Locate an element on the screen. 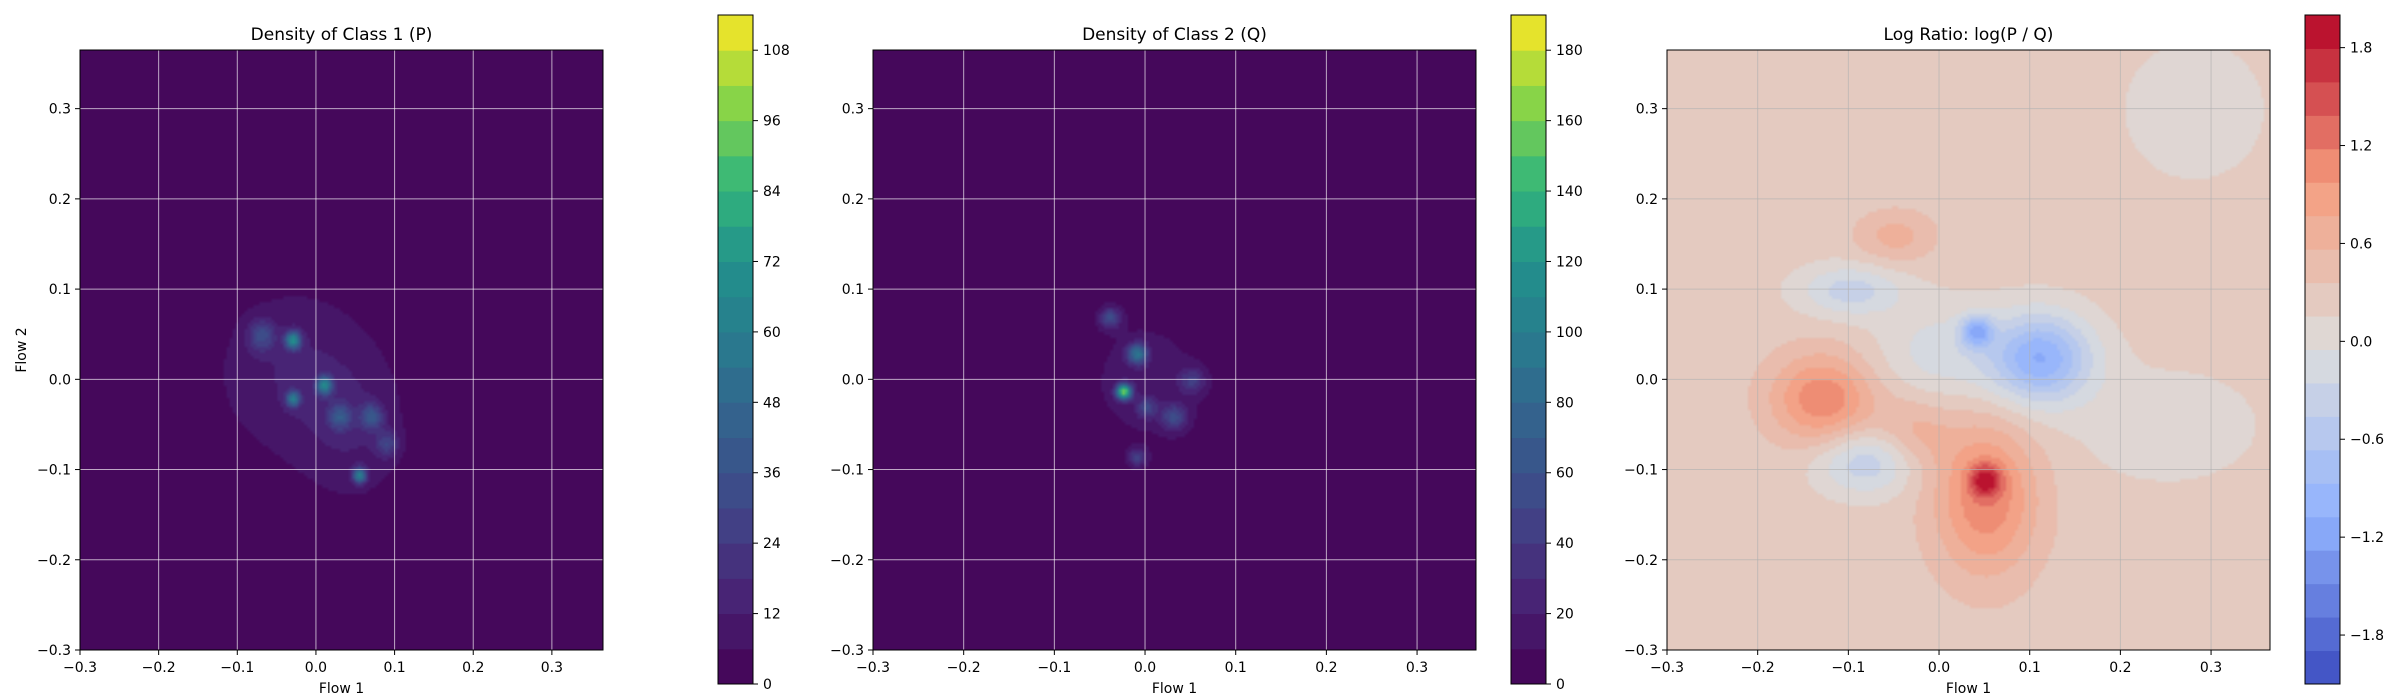  colorbar-tick-label: 0.0 is located at coordinates (2361, 342).